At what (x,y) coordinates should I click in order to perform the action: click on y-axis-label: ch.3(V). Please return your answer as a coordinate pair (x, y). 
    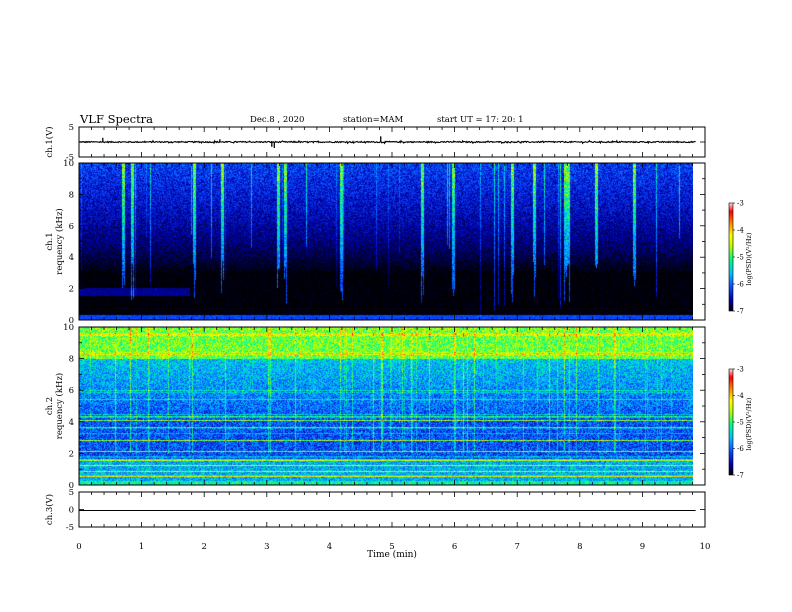
    Looking at the image, I should click on (49, 509).